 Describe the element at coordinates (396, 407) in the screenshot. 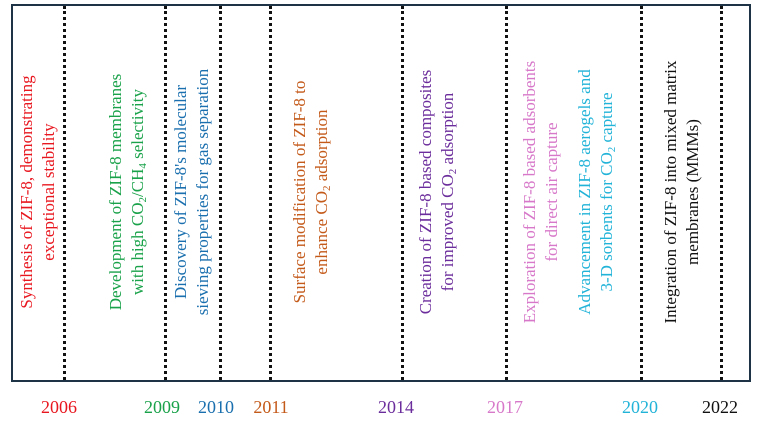

I see `year-label-2014: 2014` at that location.